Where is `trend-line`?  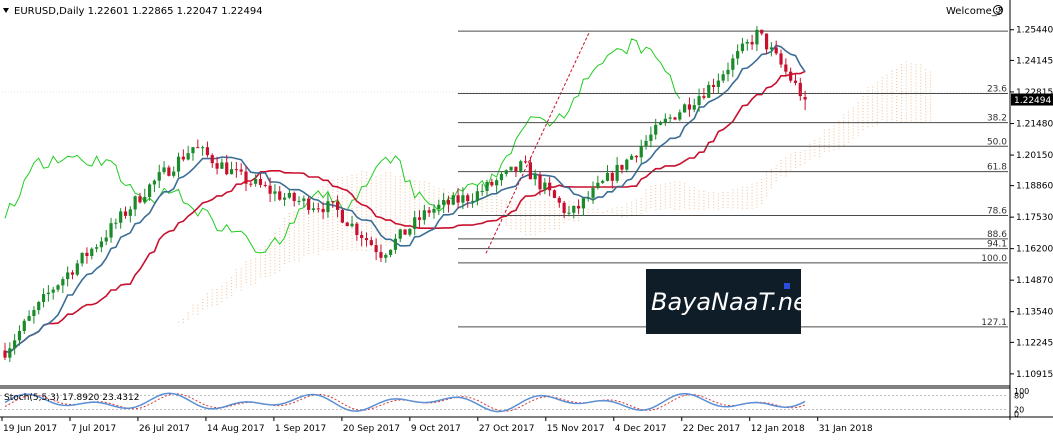
trend-line is located at coordinates (538, 142).